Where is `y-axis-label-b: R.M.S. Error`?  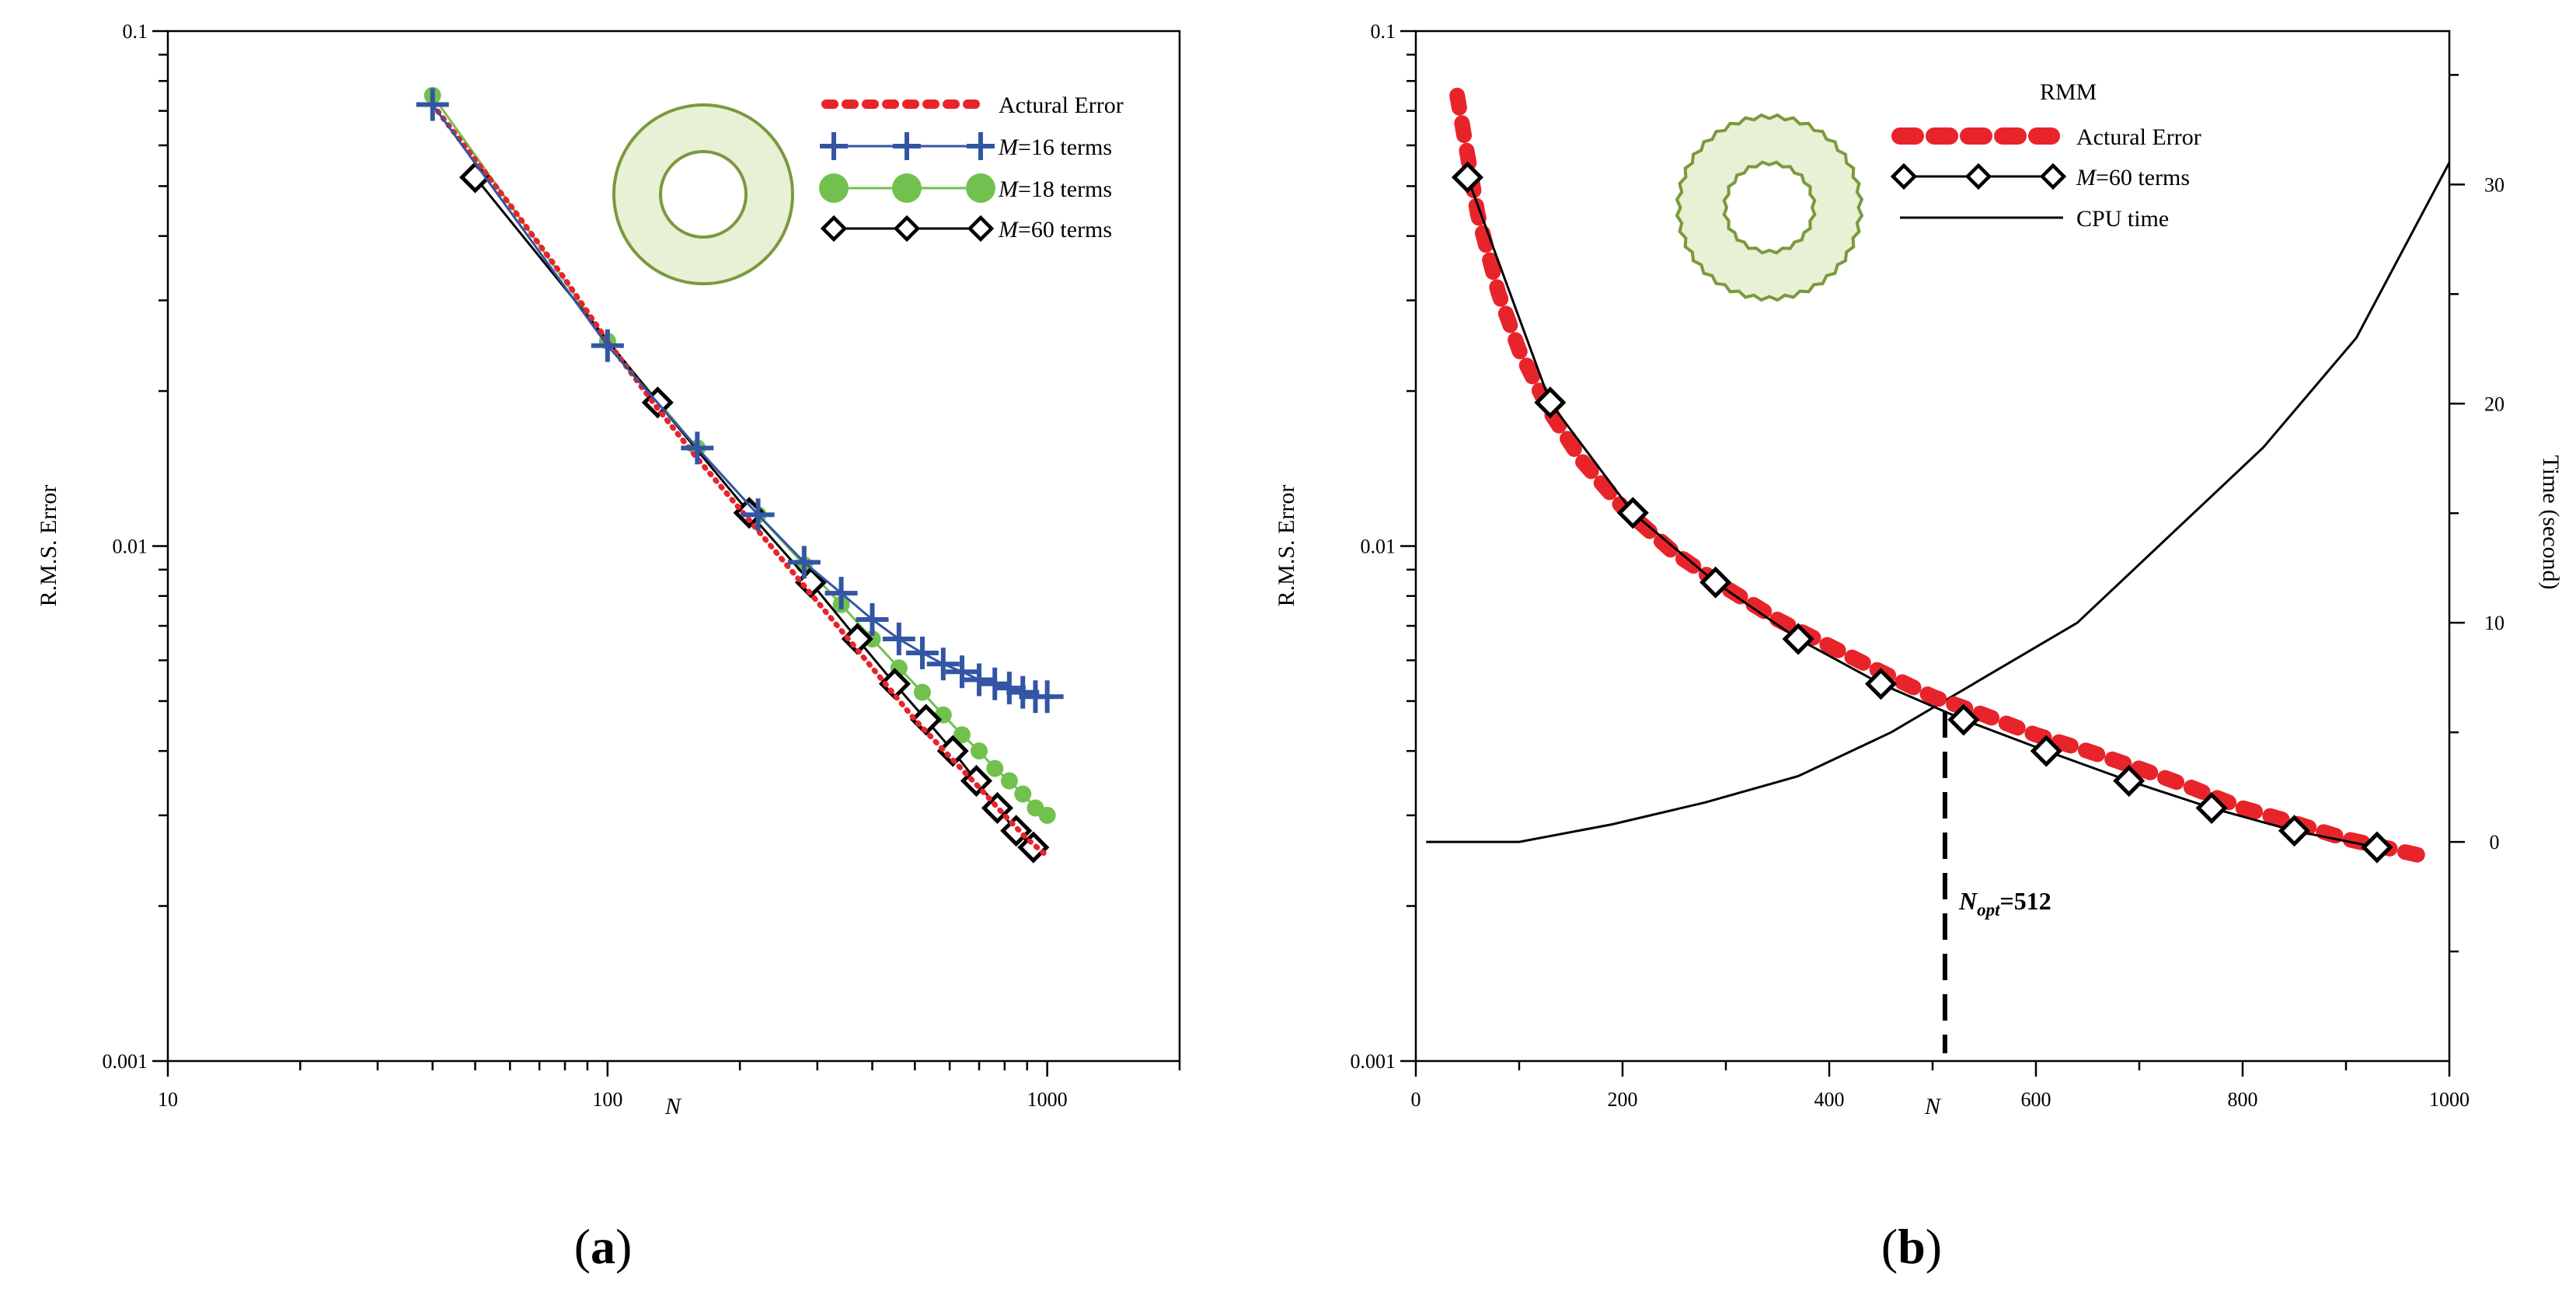 y-axis-label-b: R.M.S. Error is located at coordinates (1286, 546).